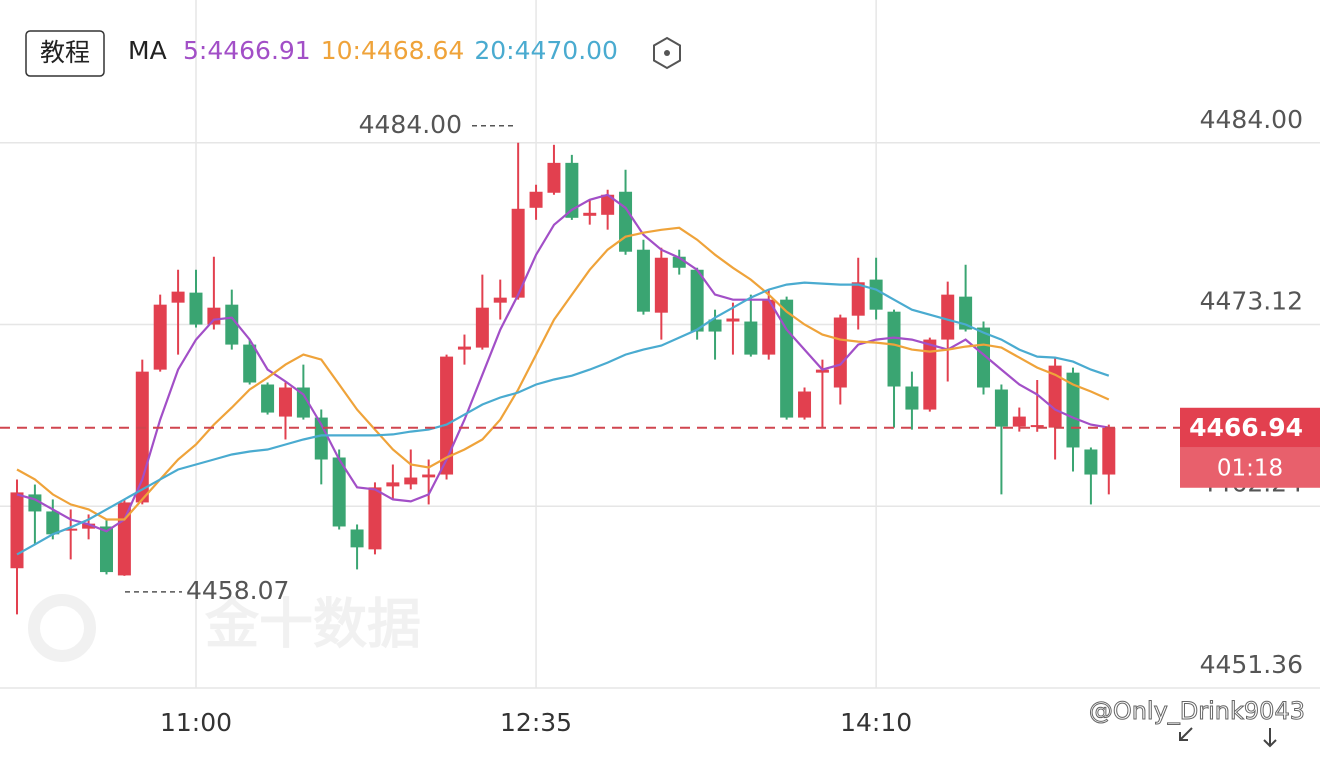 This screenshot has width=1320, height=757. I want to click on tutorial-button, so click(65, 53).